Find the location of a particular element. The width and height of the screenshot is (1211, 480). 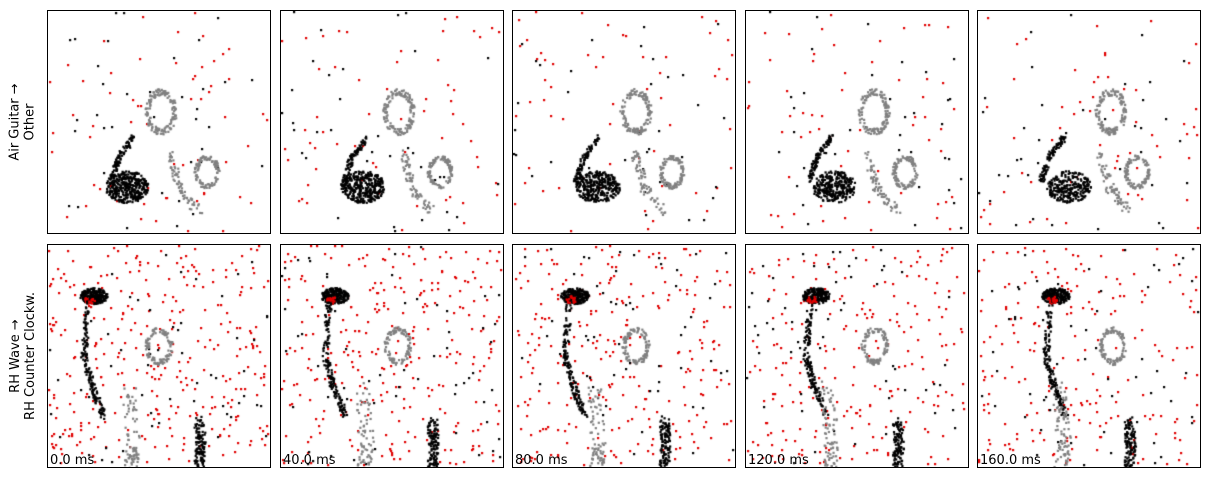

event-frame-row2-t3: 120.0 ms is located at coordinates (857, 356).